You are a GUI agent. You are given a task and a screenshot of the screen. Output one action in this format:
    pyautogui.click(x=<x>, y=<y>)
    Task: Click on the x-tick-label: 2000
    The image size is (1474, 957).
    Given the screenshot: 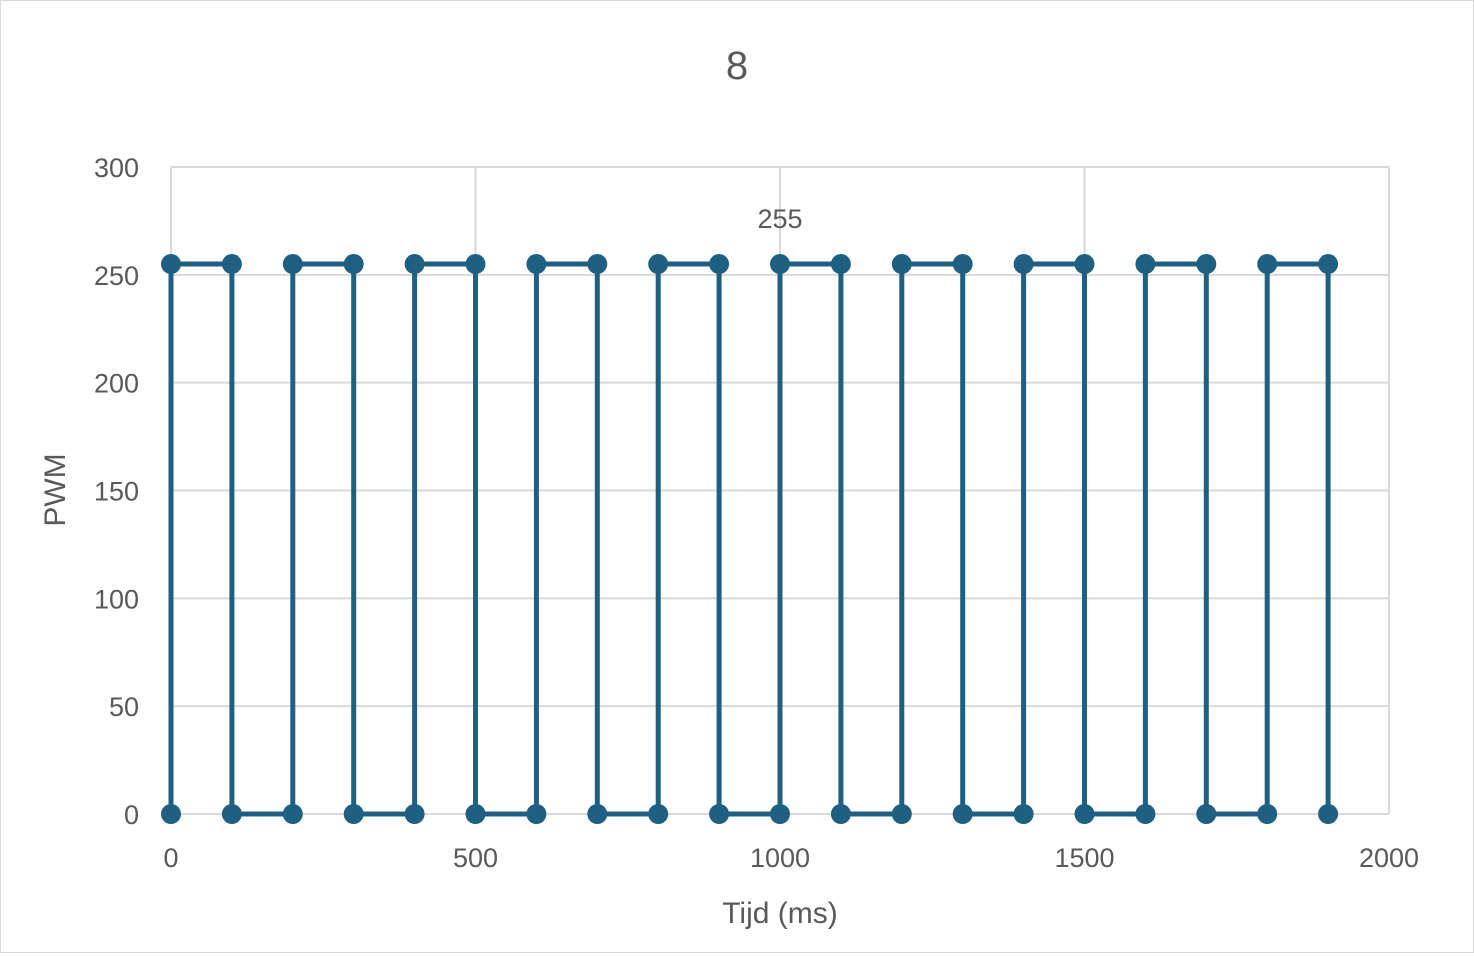 What is the action you would take?
    pyautogui.click(x=1389, y=858)
    